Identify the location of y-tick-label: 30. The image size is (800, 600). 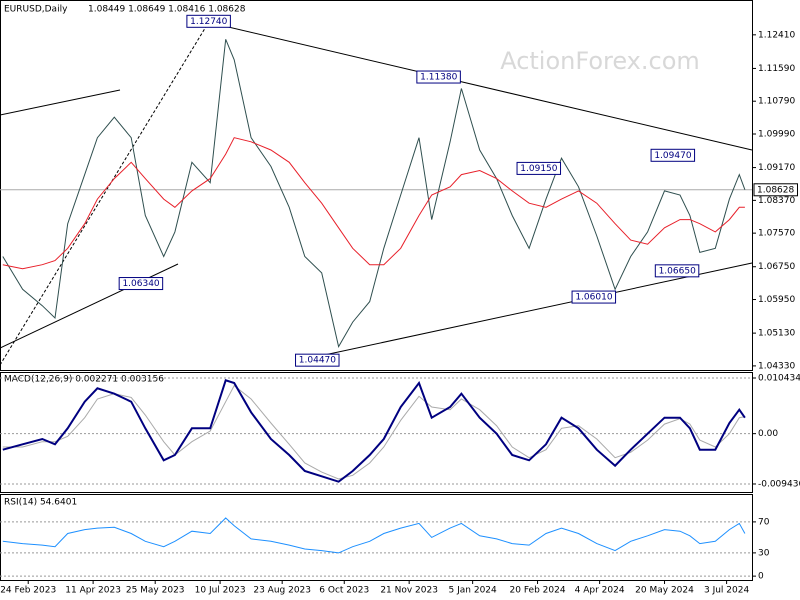
(764, 553).